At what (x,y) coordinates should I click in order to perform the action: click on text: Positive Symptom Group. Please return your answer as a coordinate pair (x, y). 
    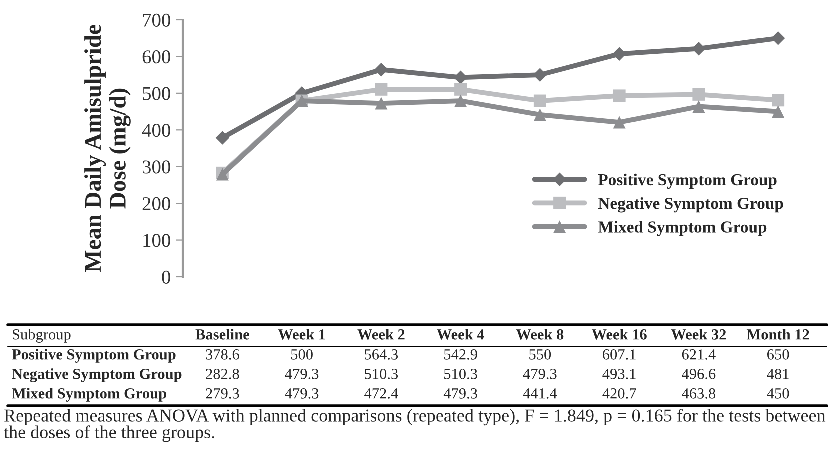
    Looking at the image, I should click on (94, 356).